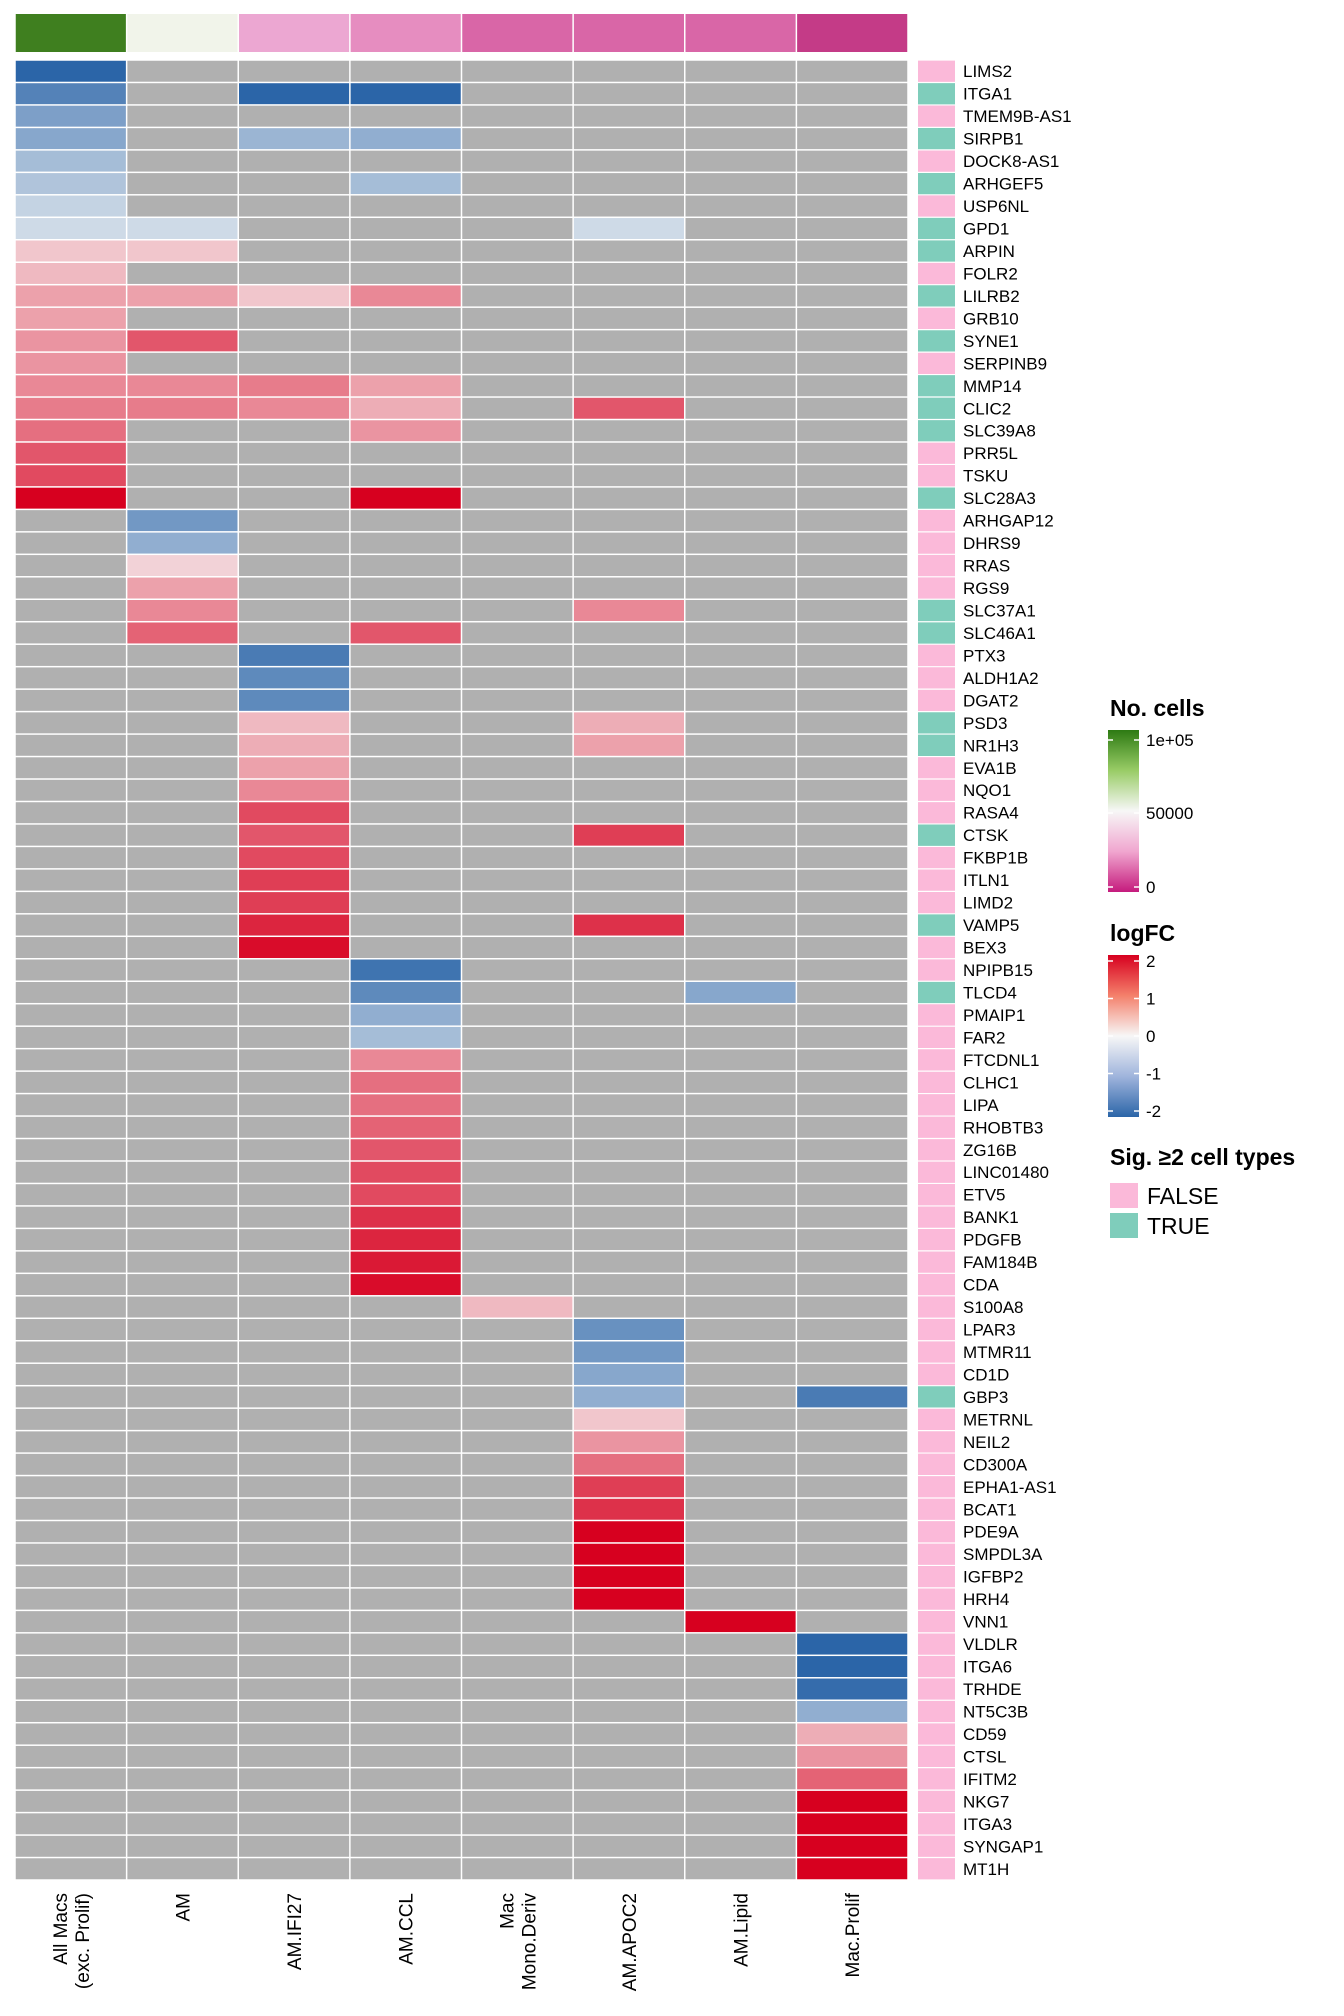 This screenshot has height=2016, width=1344. Describe the element at coordinates (461, 33) in the screenshot. I see `cell-count-annotation-bar` at that location.